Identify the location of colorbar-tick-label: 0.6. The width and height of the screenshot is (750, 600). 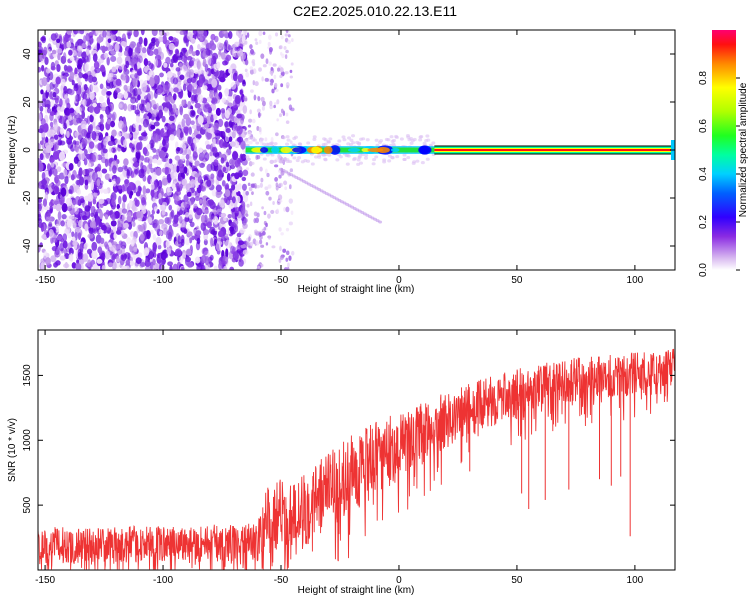
(703, 126).